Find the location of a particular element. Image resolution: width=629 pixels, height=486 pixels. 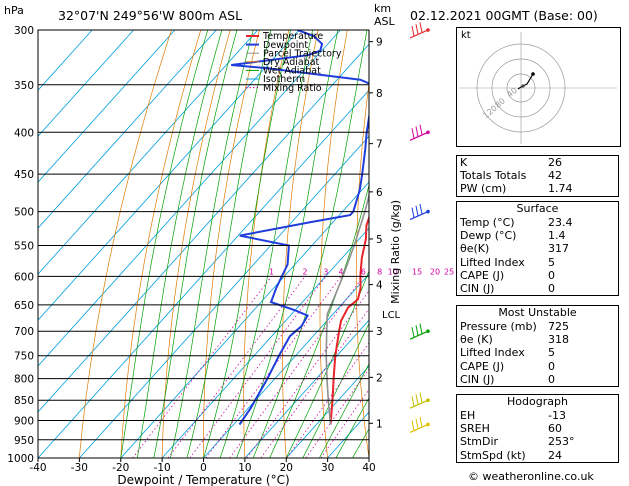

hodograph: kt 40 80 120 is located at coordinates (538, 87).